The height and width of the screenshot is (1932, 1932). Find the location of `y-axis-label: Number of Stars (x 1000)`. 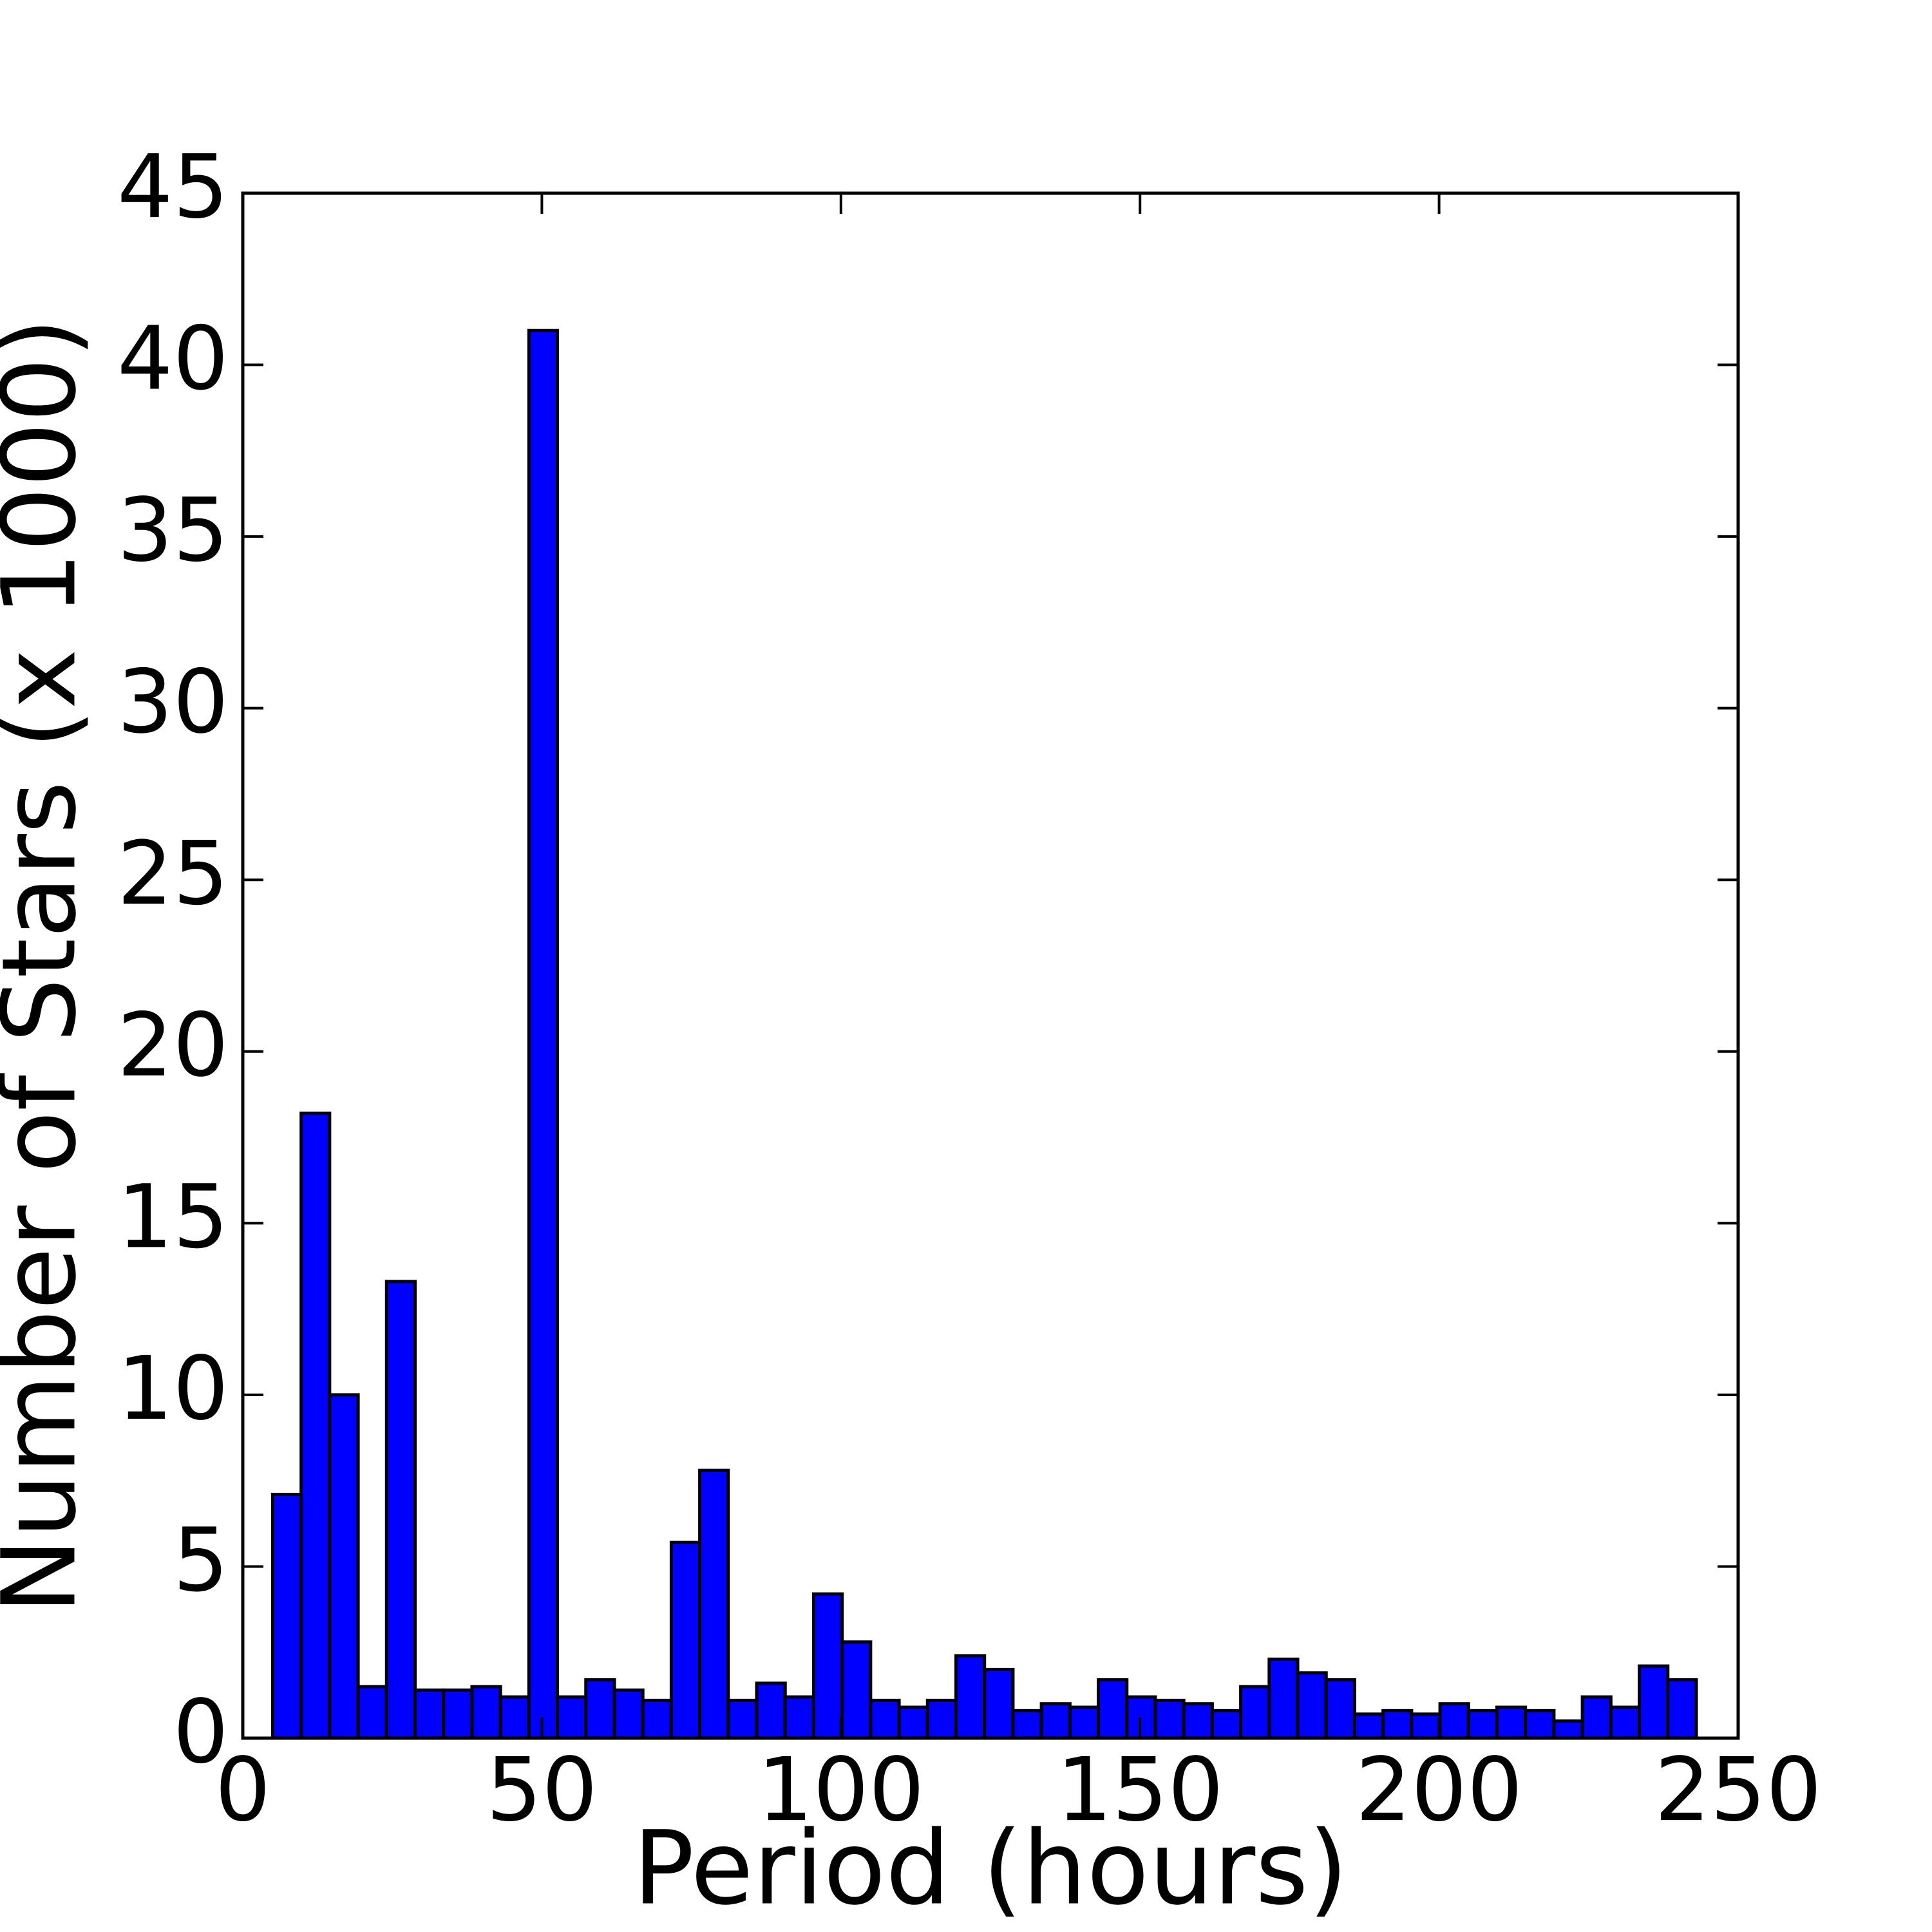

y-axis-label: Number of Stars (x 1000) is located at coordinates (50, 966).